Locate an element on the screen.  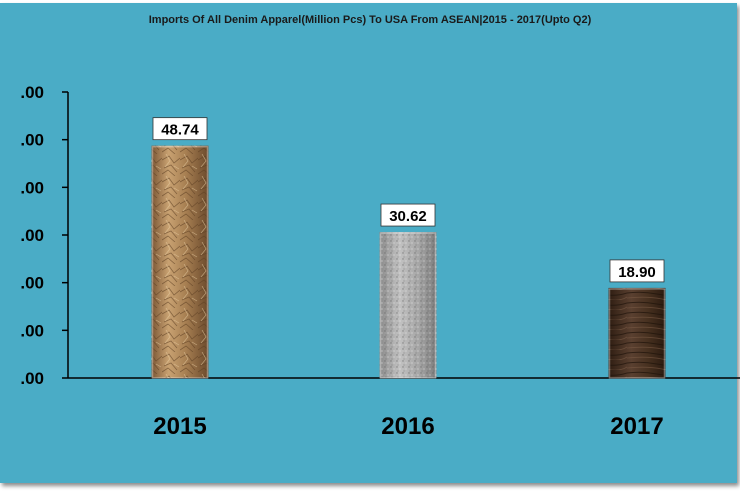
bar-texture-2015 is located at coordinates (180, 261).